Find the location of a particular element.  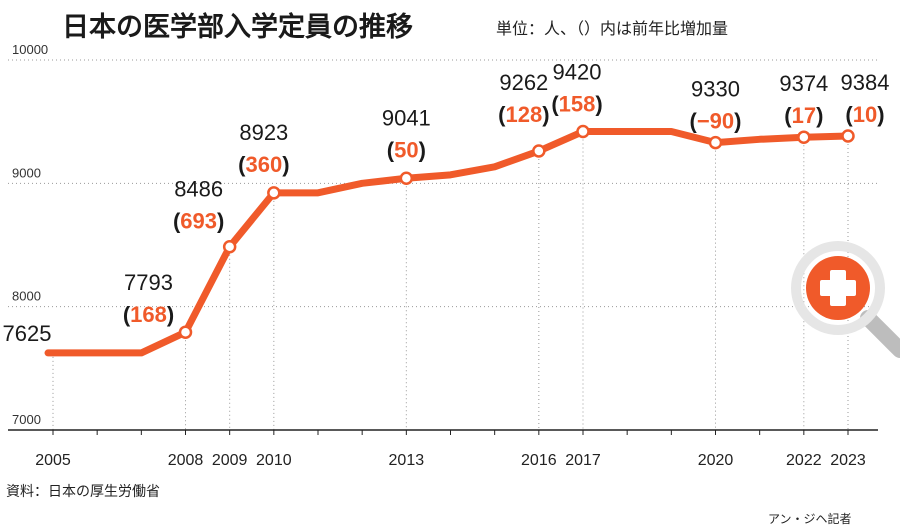

diff-value: 50 is located at coordinates (406, 149).